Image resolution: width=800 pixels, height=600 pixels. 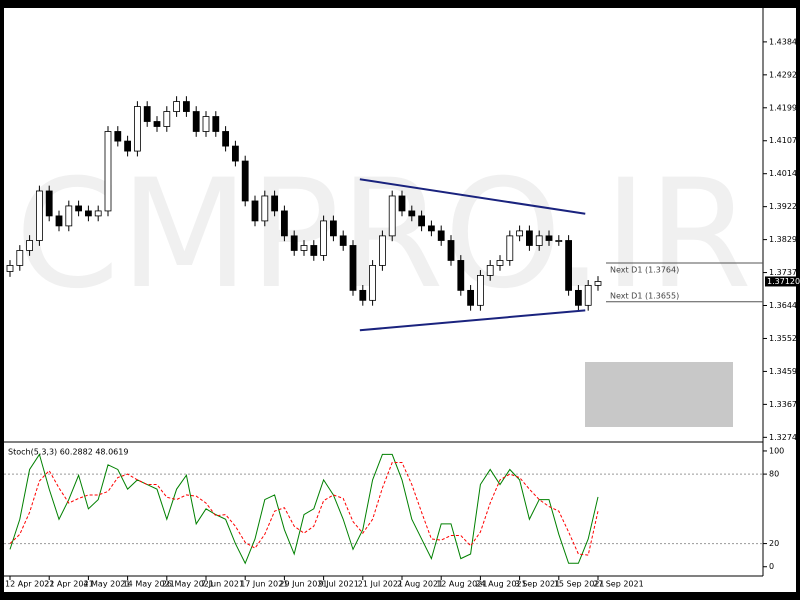 I want to click on y-tick-label: 1.41070, so click(x=784, y=140).